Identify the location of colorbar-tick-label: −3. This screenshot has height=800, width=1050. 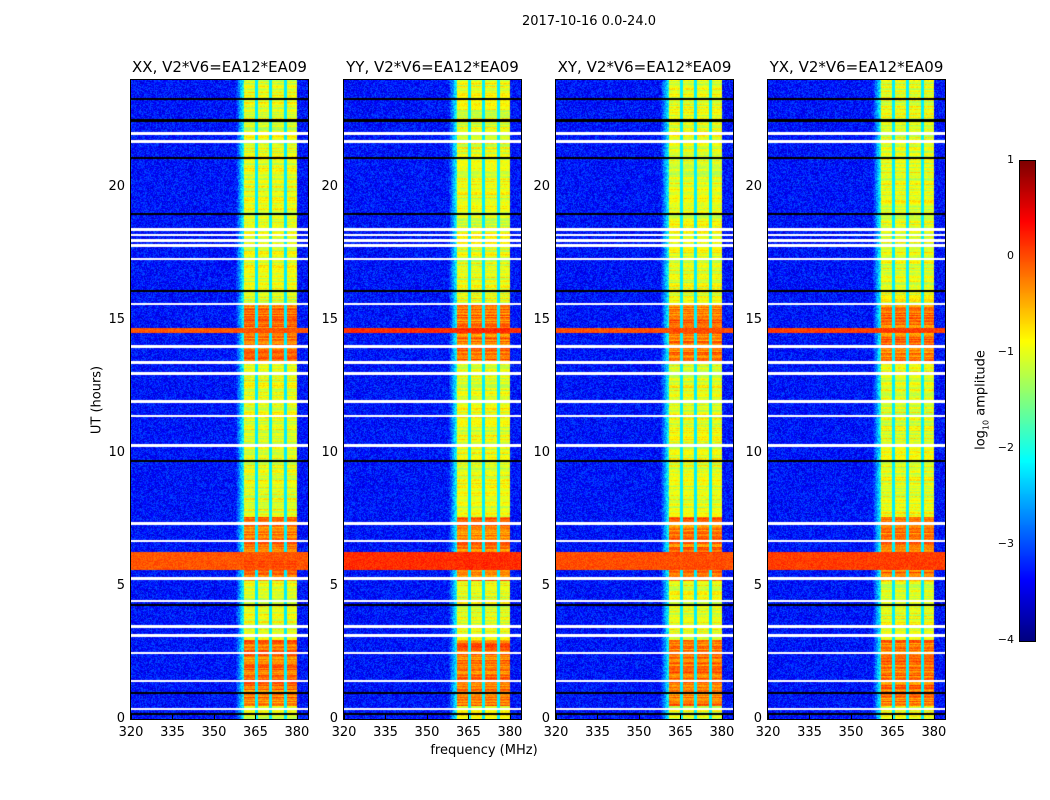
(1005, 543).